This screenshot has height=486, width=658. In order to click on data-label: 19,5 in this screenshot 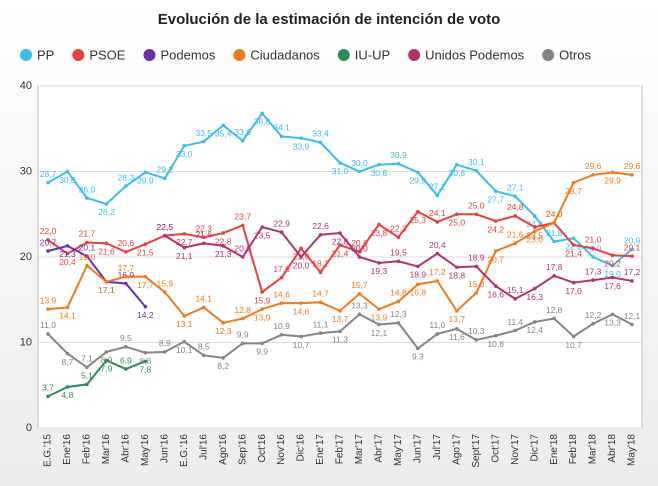, I will do `click(398, 253)`.